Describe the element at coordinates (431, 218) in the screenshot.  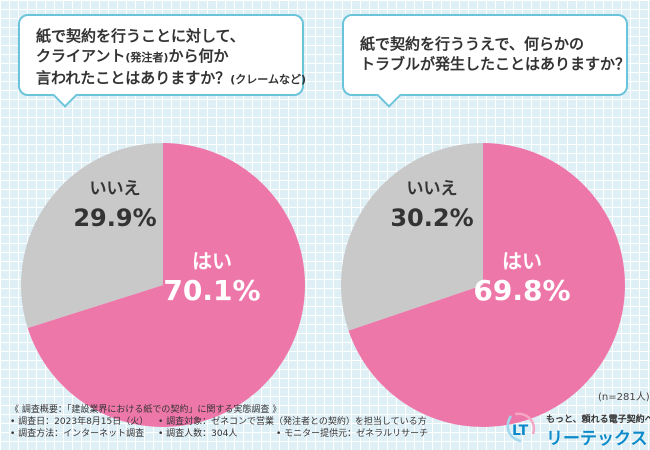
I see `pie-2-value-label-no: 30.2%` at that location.